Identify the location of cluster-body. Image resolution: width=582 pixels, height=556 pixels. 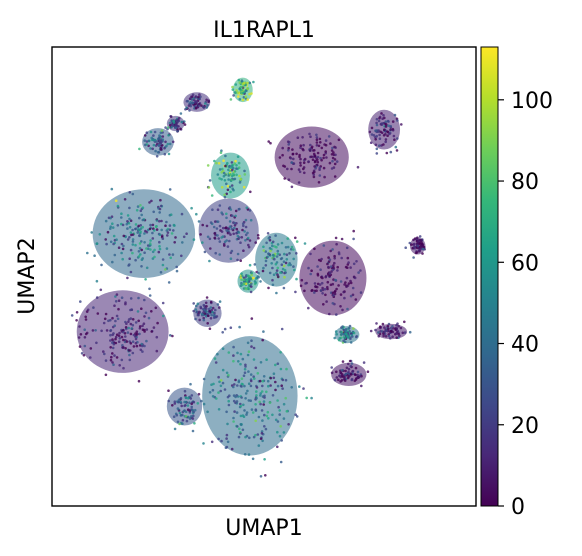
(250, 396).